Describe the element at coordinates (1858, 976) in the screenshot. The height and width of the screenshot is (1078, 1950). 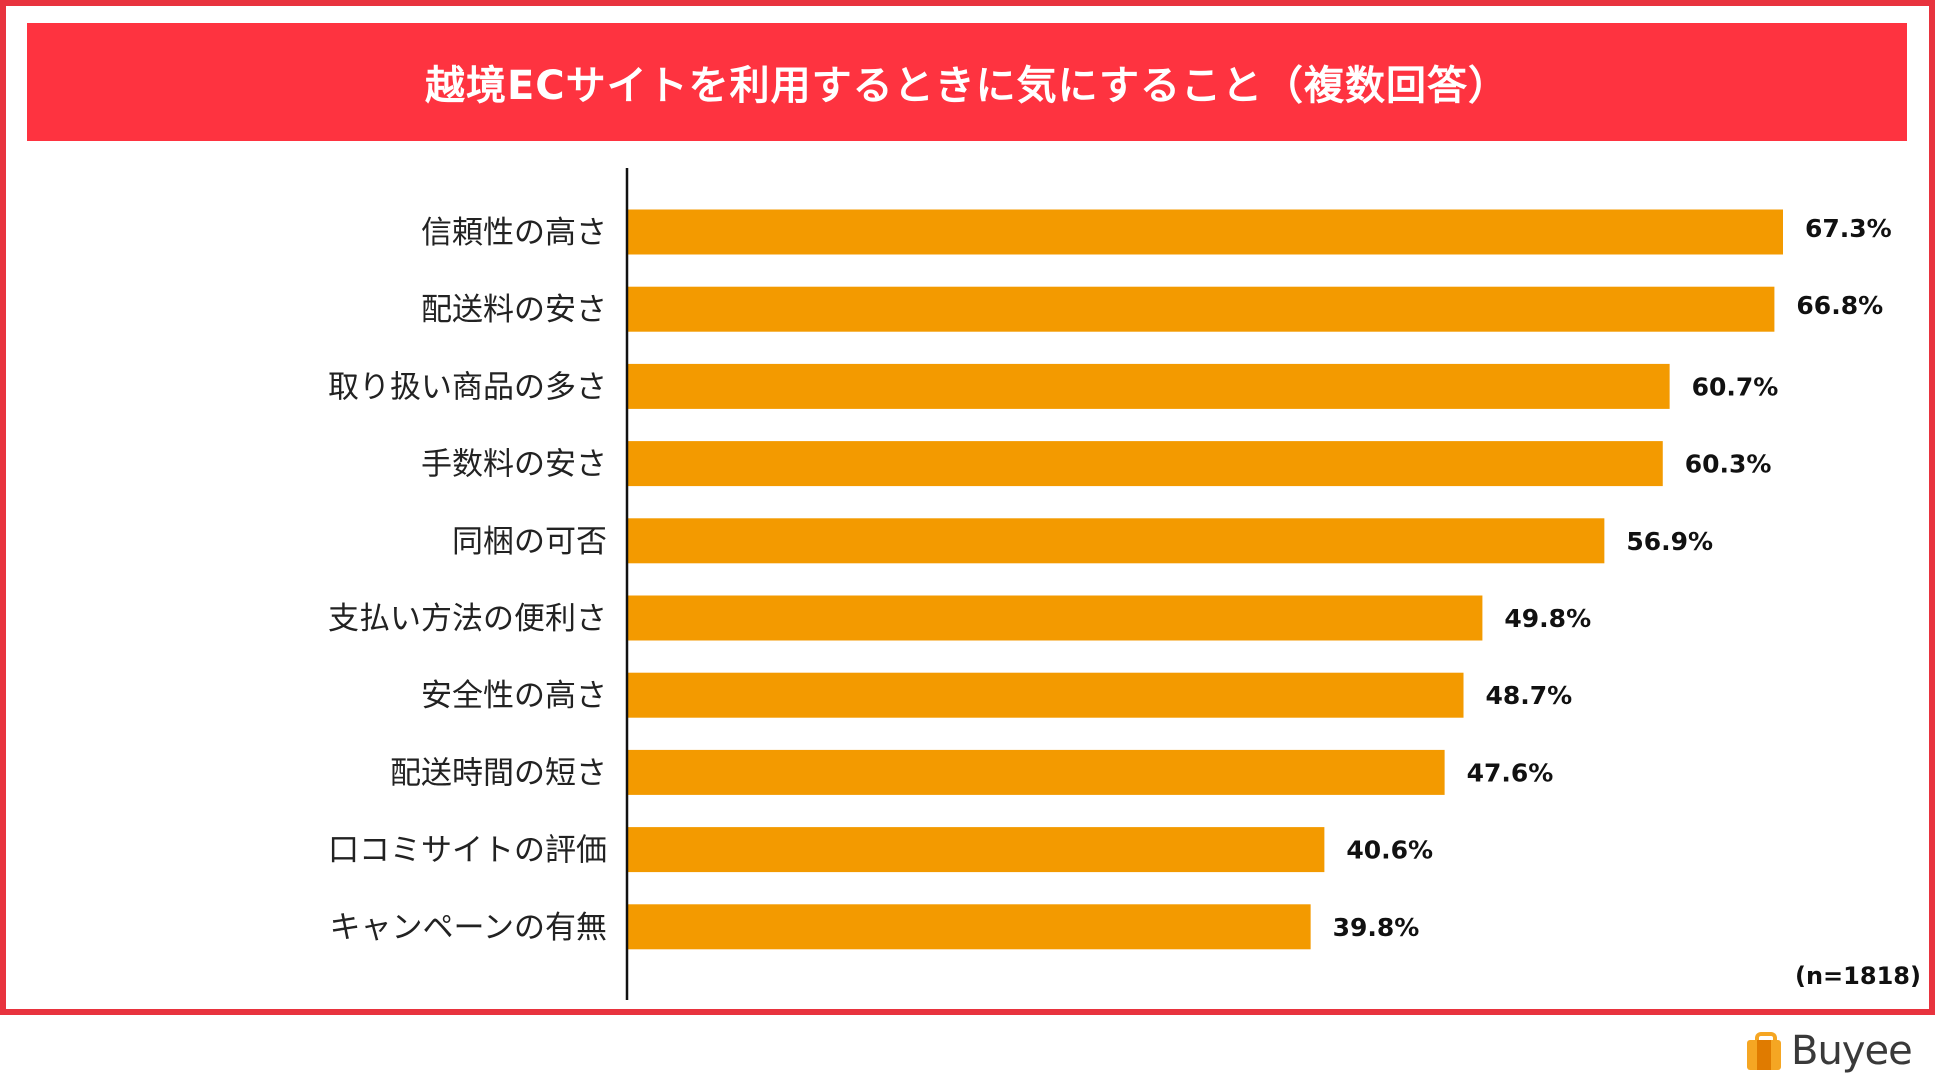
I see `sample-size-note: (n=1818)` at that location.